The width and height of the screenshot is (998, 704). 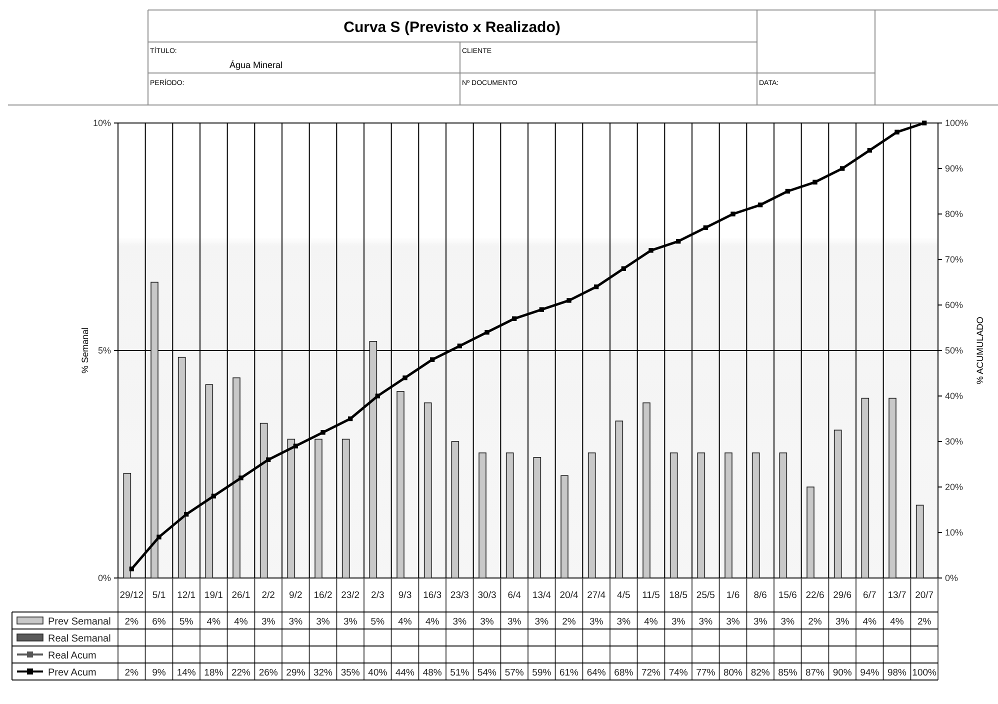 I want to click on y2-tick-label: 70%, so click(x=954, y=259).